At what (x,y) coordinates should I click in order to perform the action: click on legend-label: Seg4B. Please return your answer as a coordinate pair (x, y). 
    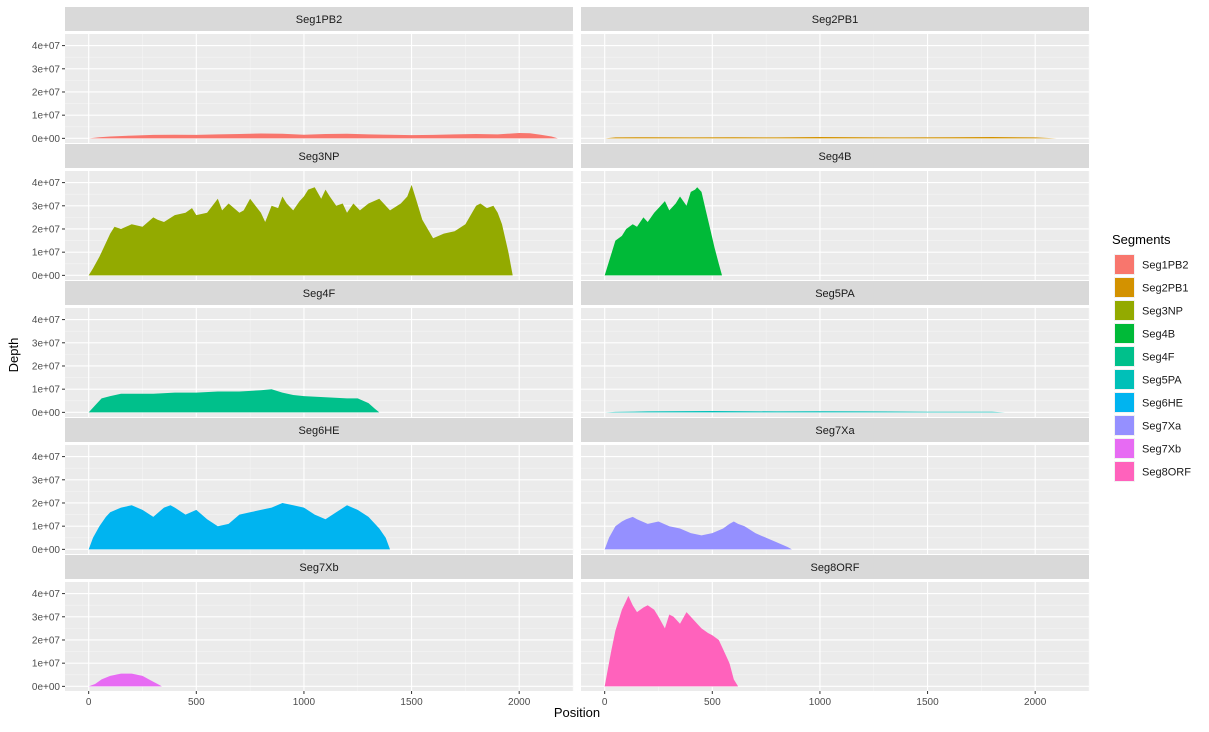
    Looking at the image, I should click on (1158, 335).